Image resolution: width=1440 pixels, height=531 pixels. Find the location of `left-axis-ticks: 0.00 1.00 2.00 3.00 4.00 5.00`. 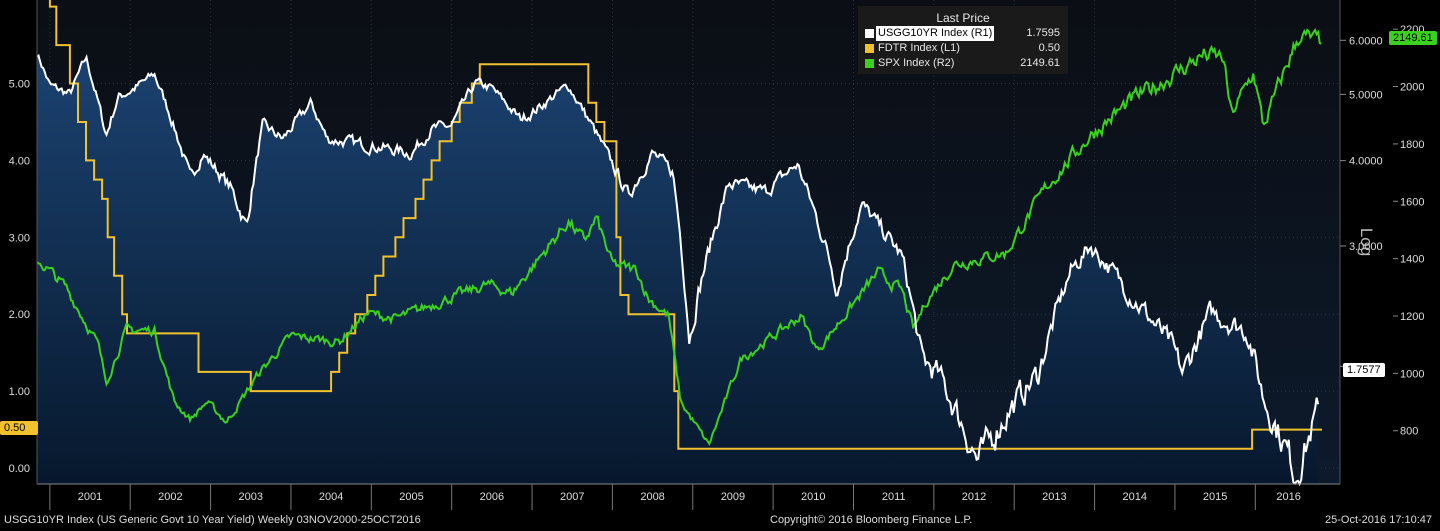

left-axis-ticks: 0.00 1.00 2.00 3.00 4.00 5.00 is located at coordinates (19, 277).